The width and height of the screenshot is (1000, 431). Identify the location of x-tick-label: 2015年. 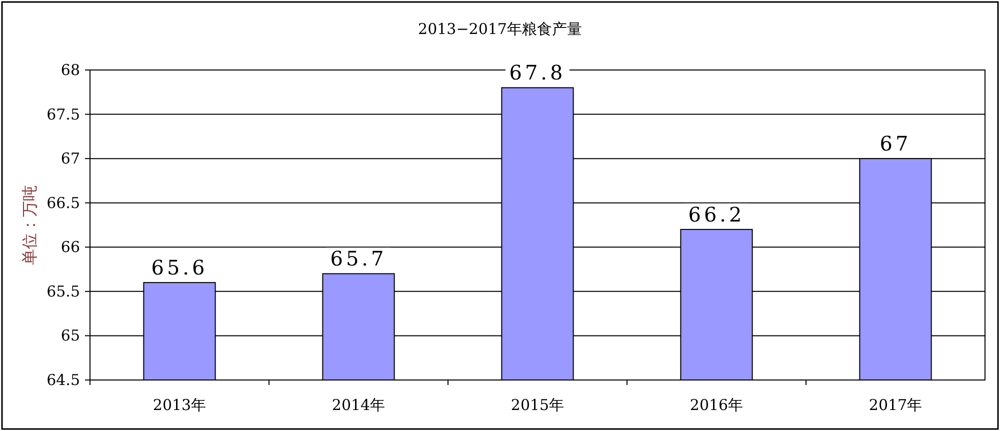
(537, 405).